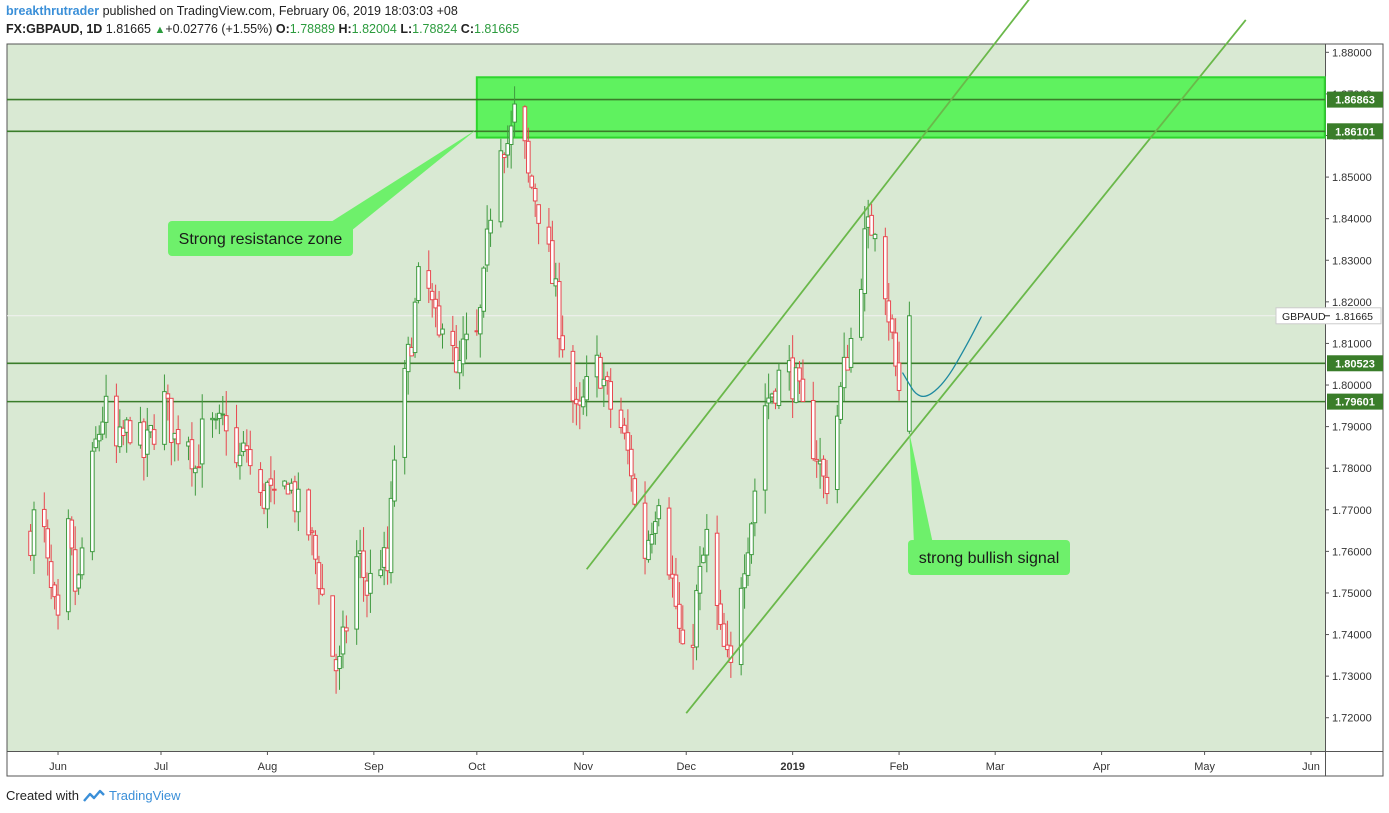 Image resolution: width=1389 pixels, height=813 pixels. Describe the element at coordinates (128, 29) in the screenshot. I see `last-price: 1.81665` at that location.